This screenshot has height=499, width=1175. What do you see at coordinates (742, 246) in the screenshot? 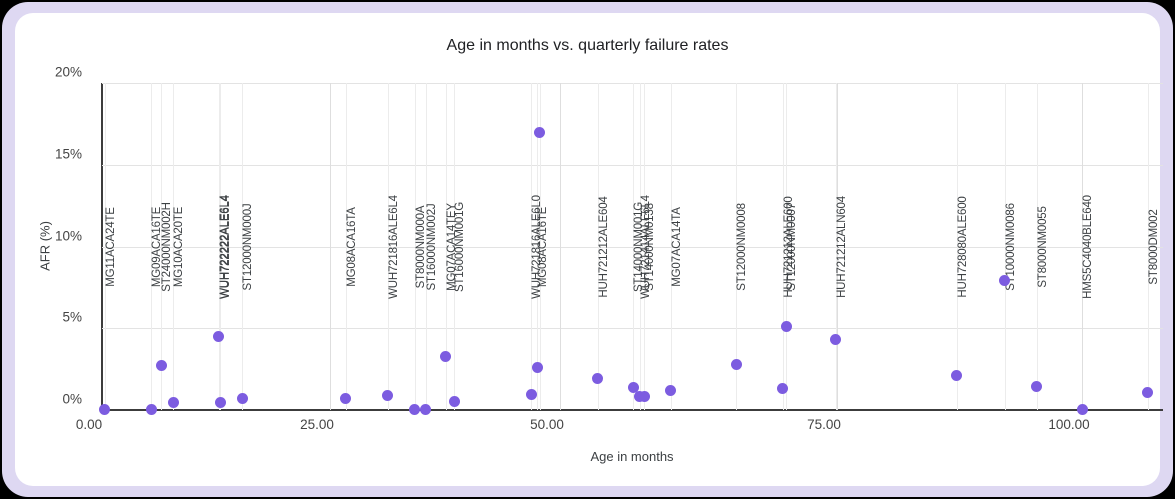
I see `model-label: ST12000NM0008` at bounding box center [742, 246].